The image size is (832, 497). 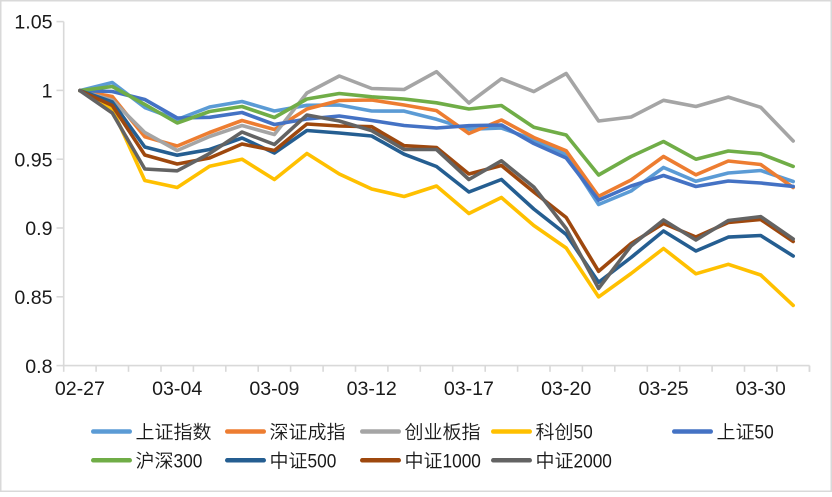 What do you see at coordinates (33, 298) in the screenshot?
I see `svg-text: 0.85` at bounding box center [33, 298].